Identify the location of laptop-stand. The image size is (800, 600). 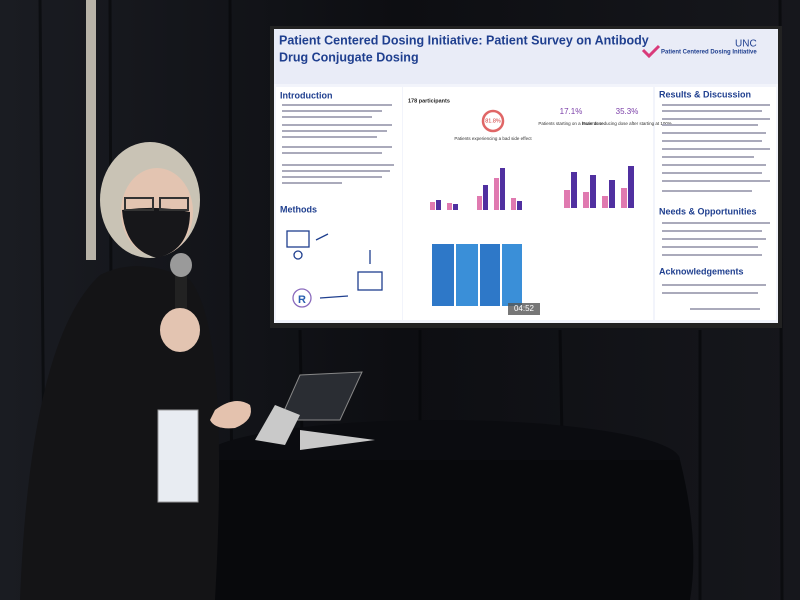
(315, 427).